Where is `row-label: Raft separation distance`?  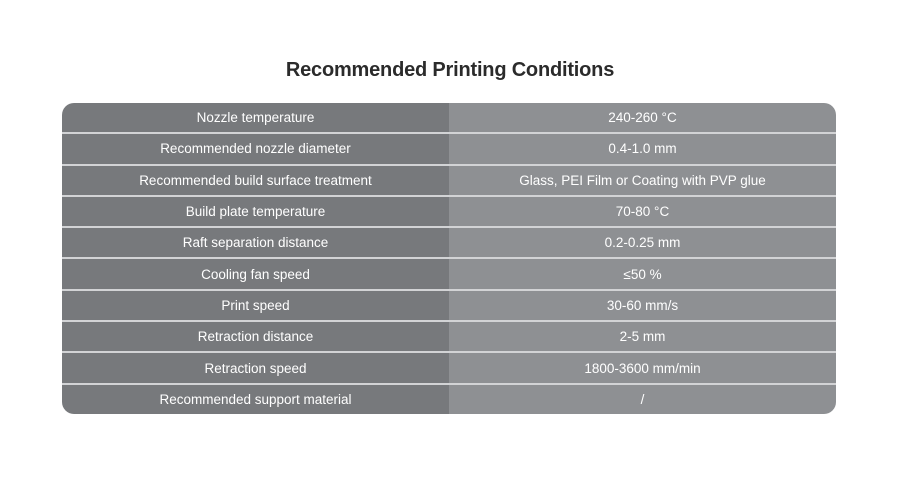 row-label: Raft separation distance is located at coordinates (255, 243).